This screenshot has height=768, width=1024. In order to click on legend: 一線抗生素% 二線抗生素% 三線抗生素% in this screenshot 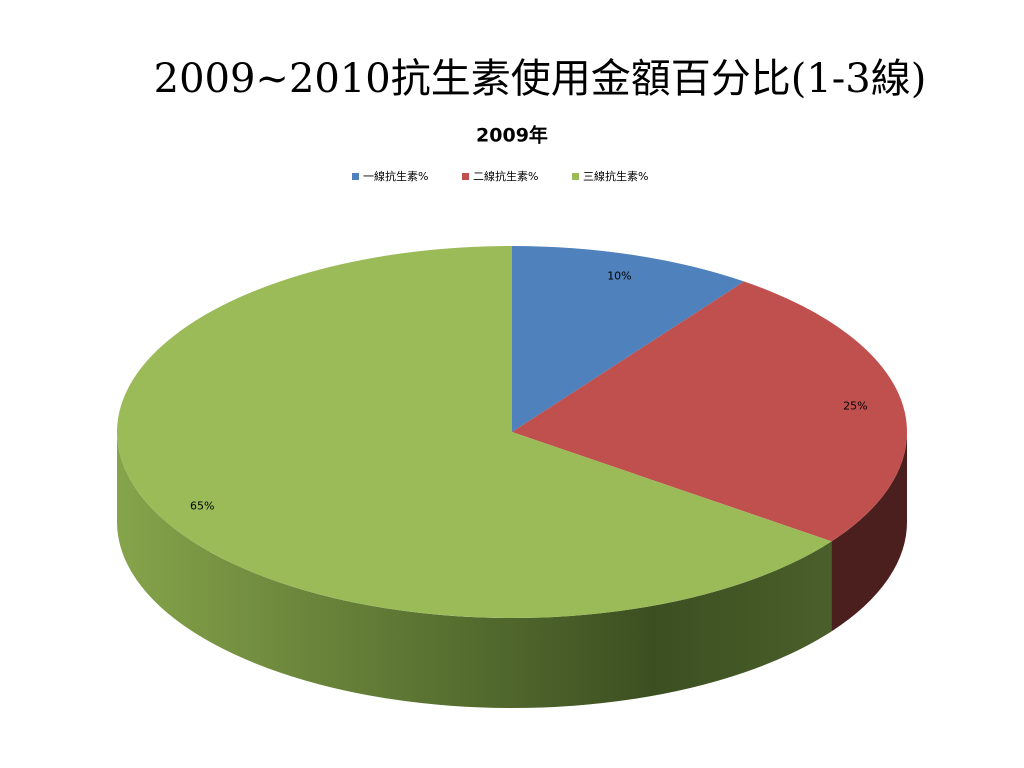, I will do `click(500, 176)`.